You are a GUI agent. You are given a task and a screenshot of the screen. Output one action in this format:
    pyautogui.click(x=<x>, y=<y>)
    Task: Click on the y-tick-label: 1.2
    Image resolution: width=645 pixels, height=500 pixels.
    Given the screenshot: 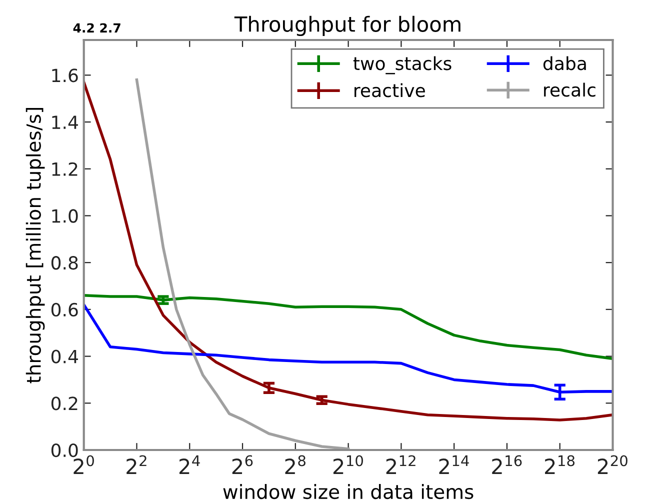 What is the action you would take?
    pyautogui.click(x=65, y=169)
    